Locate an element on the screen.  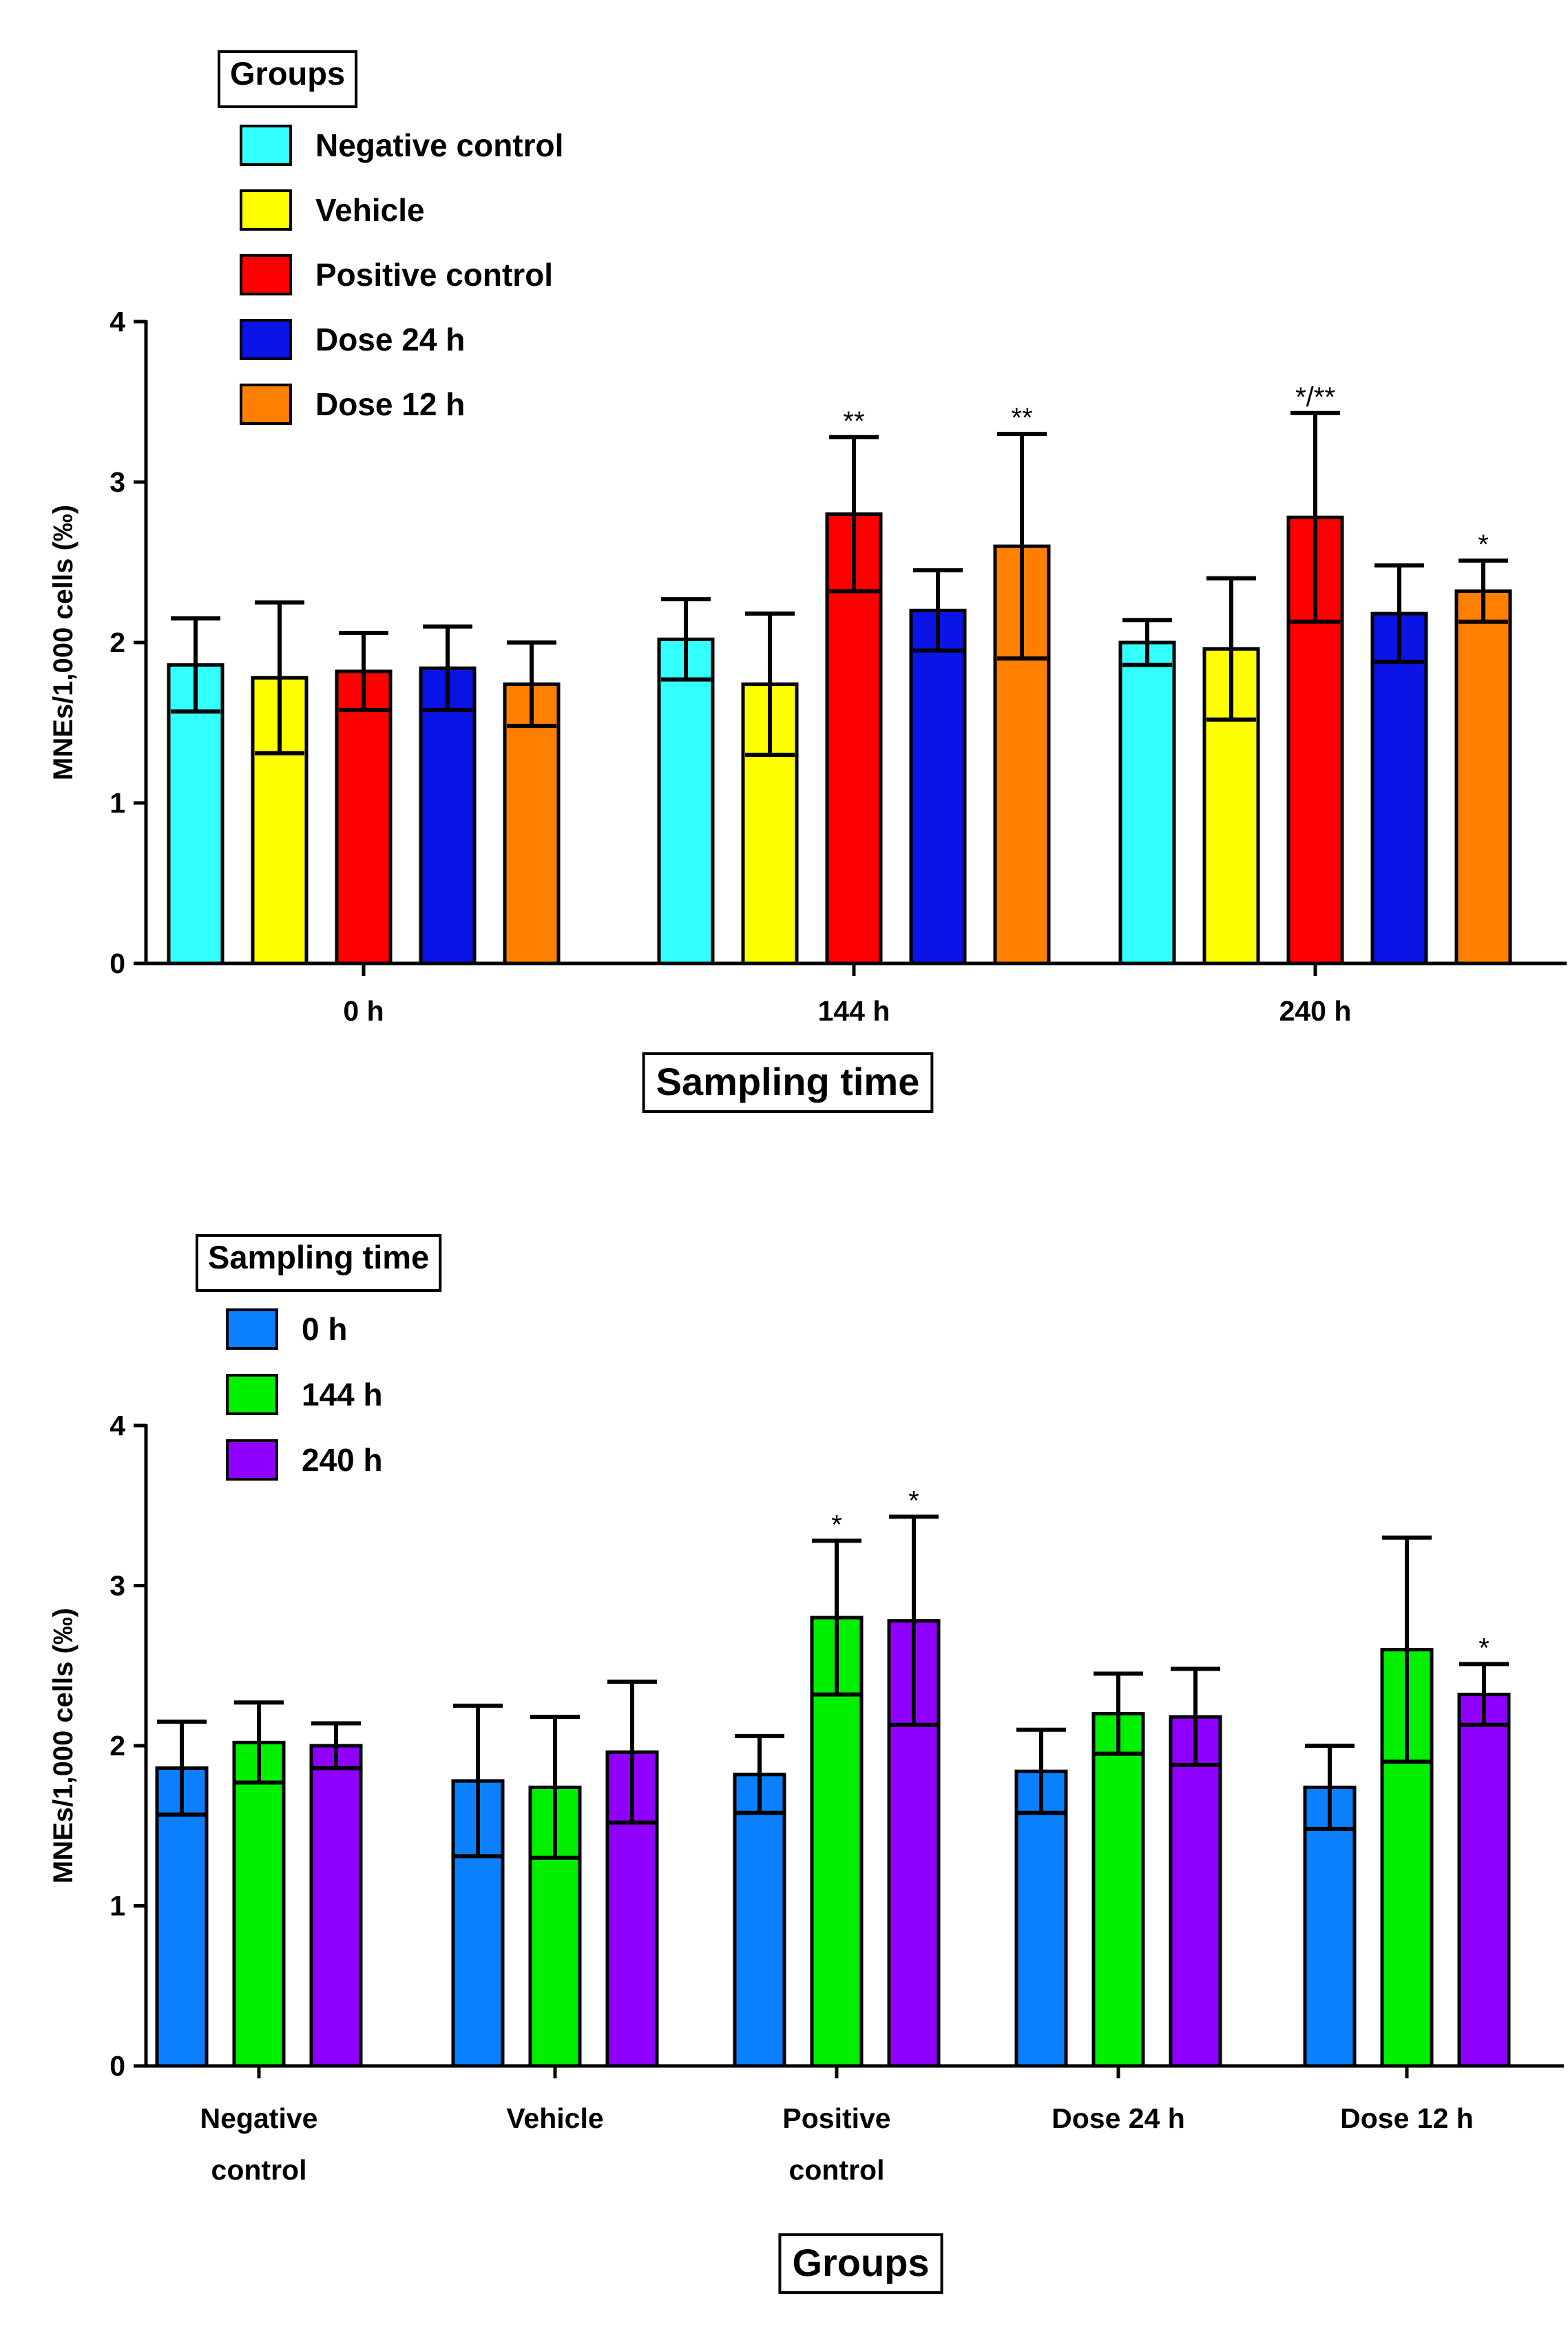
legend-label: Negative control is located at coordinates (439, 145).